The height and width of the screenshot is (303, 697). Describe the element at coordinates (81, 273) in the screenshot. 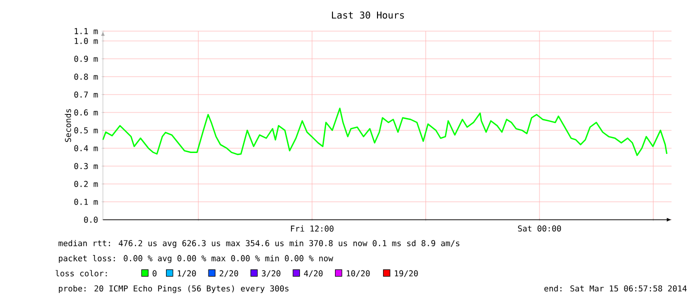

I see `legend-title: loss color:` at that location.